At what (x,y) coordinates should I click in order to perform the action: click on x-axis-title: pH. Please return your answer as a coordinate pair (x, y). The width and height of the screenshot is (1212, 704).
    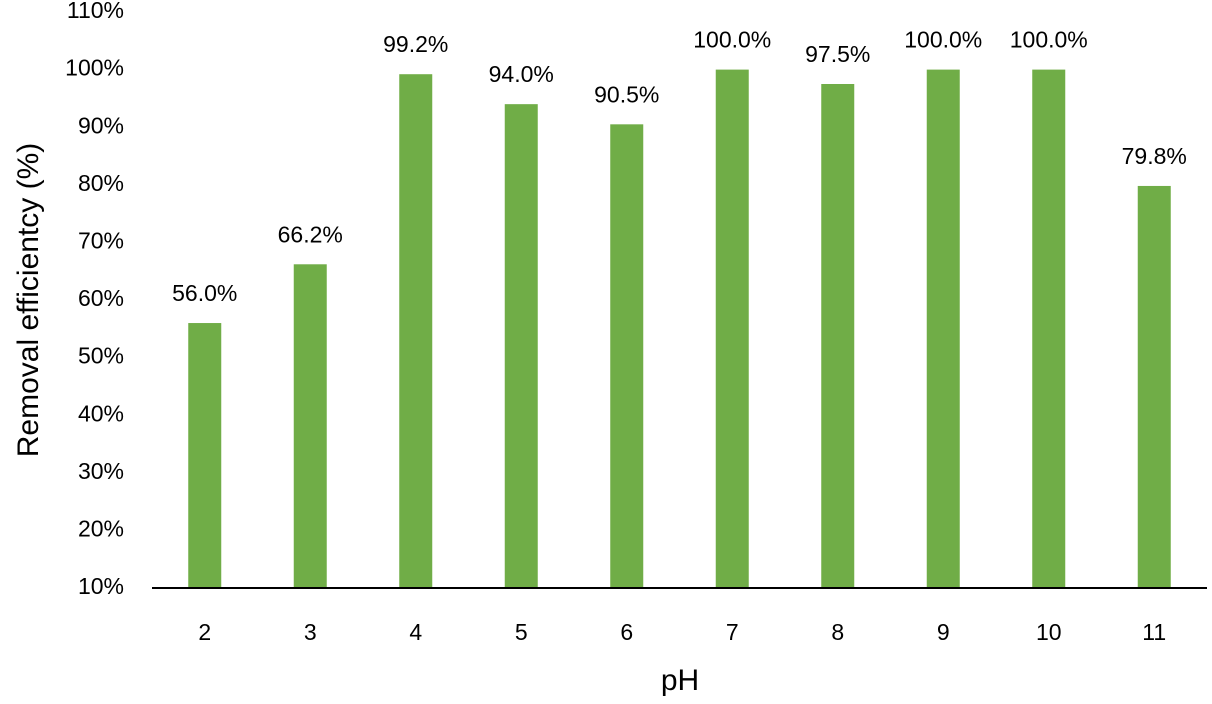
    Looking at the image, I should click on (680, 680).